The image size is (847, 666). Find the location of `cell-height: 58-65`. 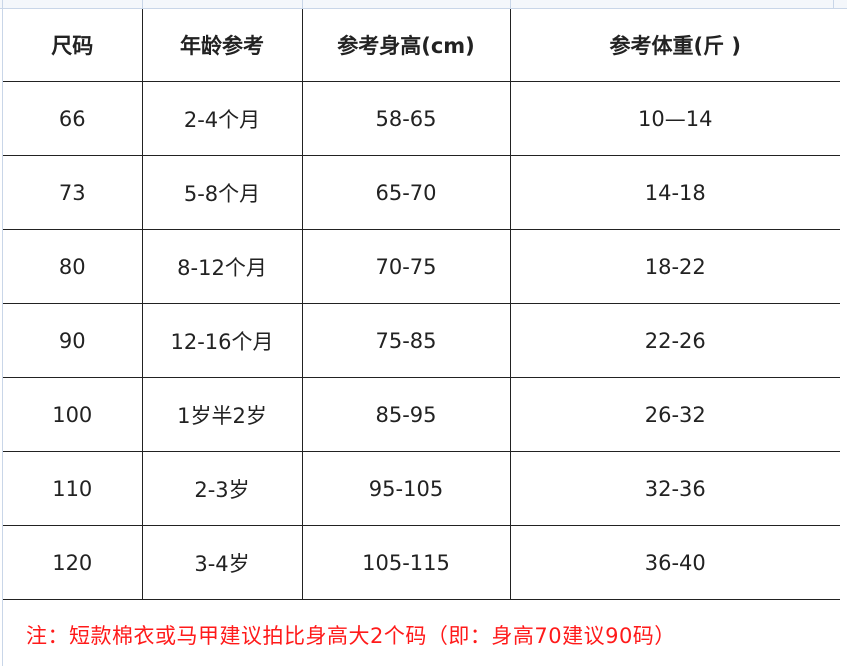

cell-height: 58-65 is located at coordinates (406, 118).